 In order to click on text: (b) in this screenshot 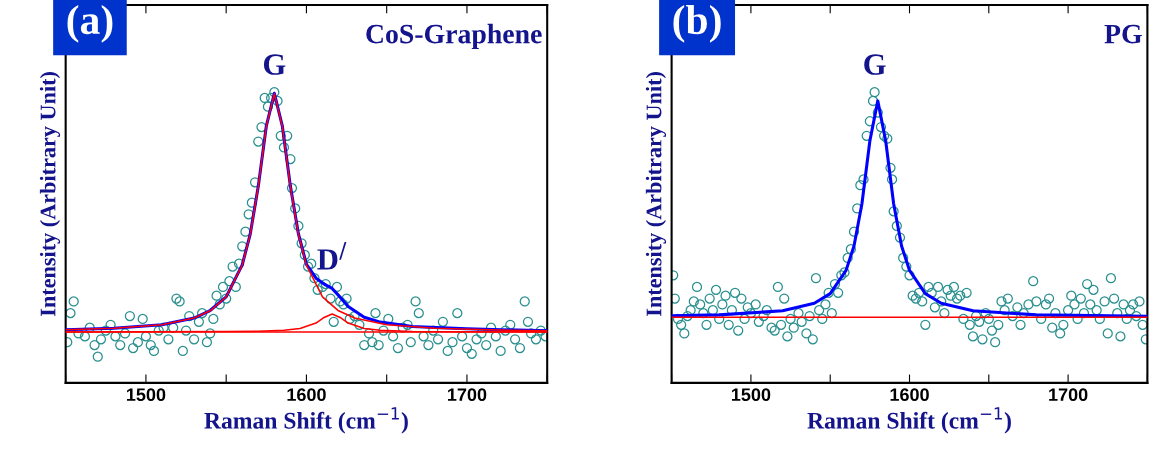, I will do `click(697, 23)`.